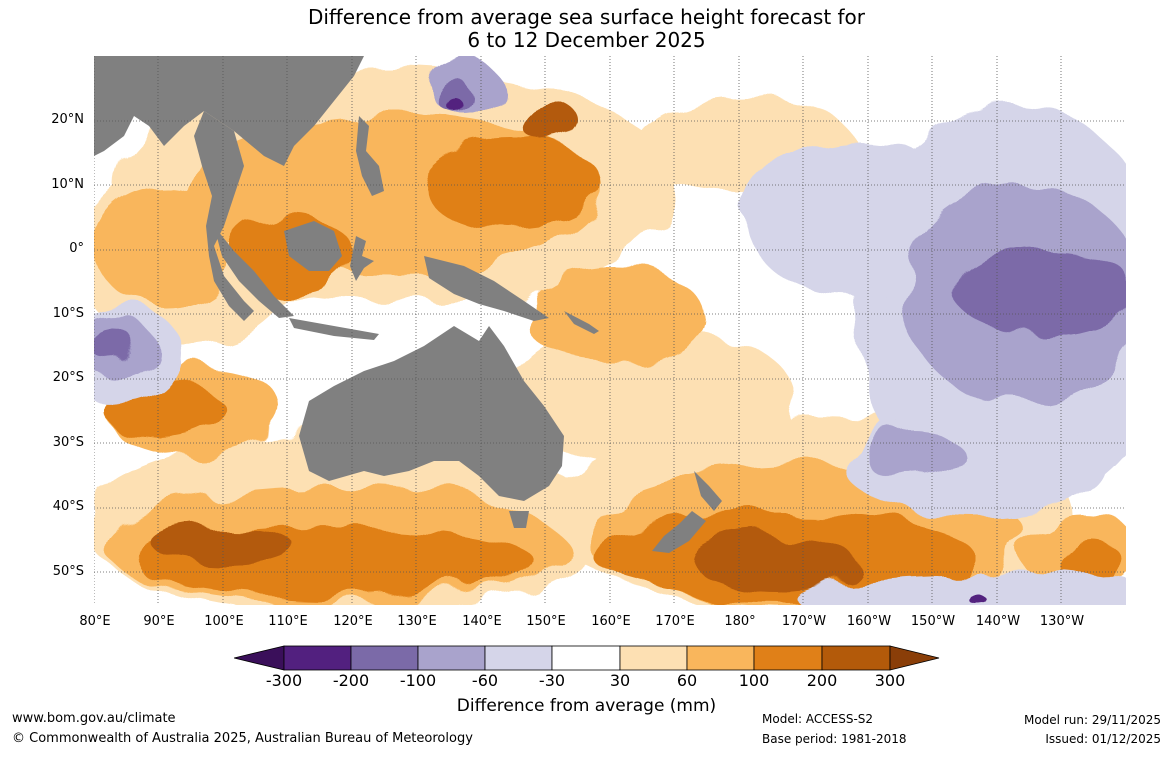  I want to click on lat-label-10n: 10°N, so click(67, 184).